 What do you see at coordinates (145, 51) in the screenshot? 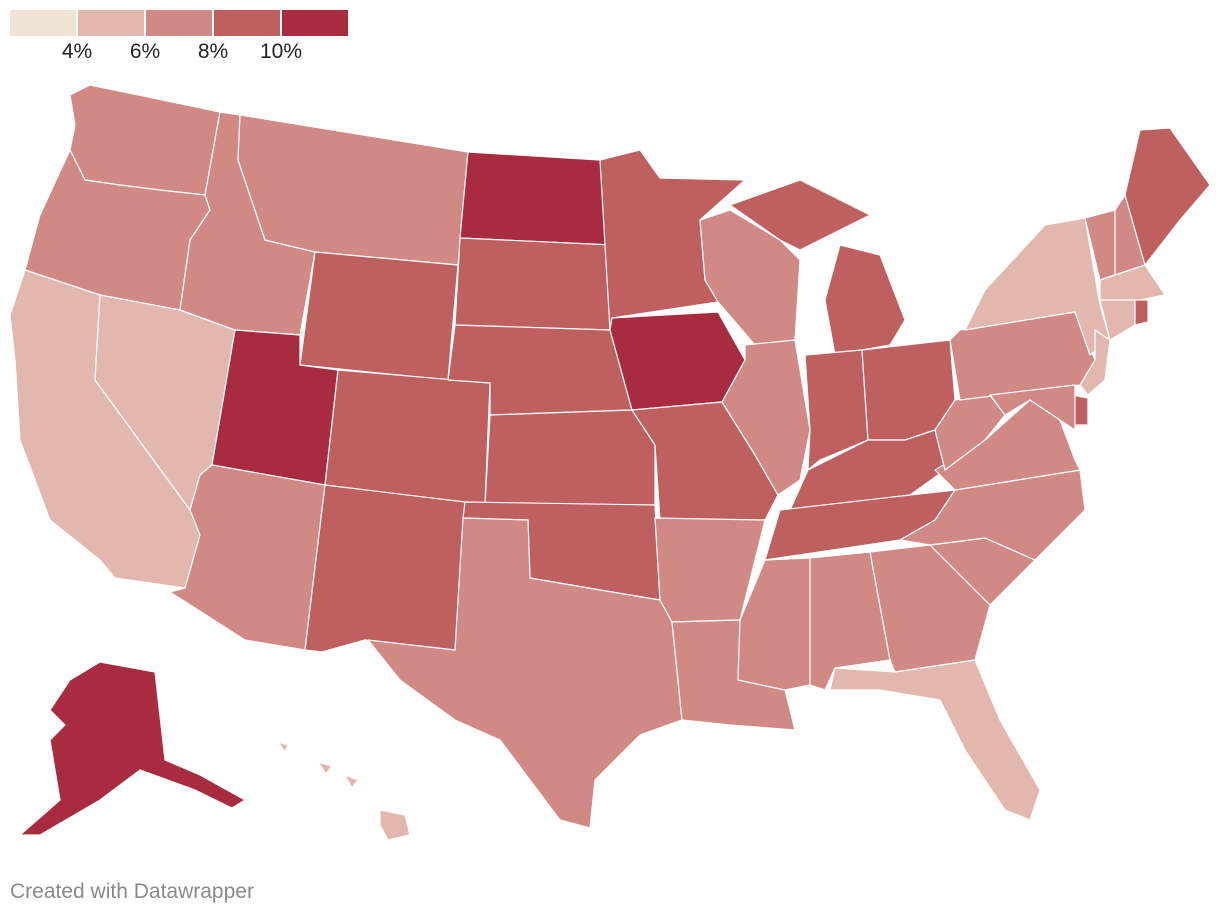
I see `legend-tick-label: 6%` at bounding box center [145, 51].